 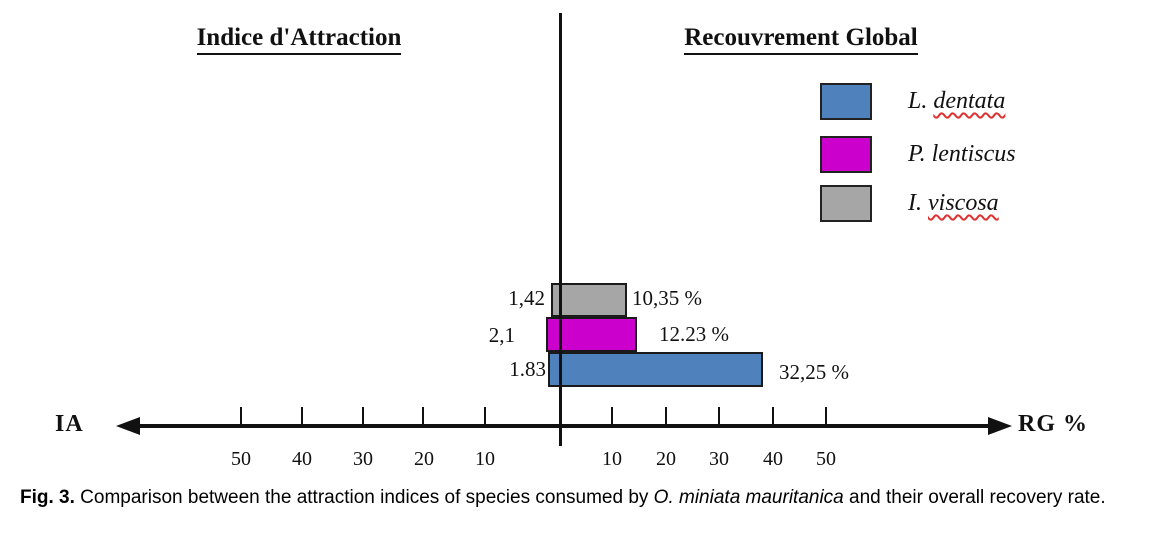 I want to click on rg-axis-label: RG %, so click(x=1053, y=424).